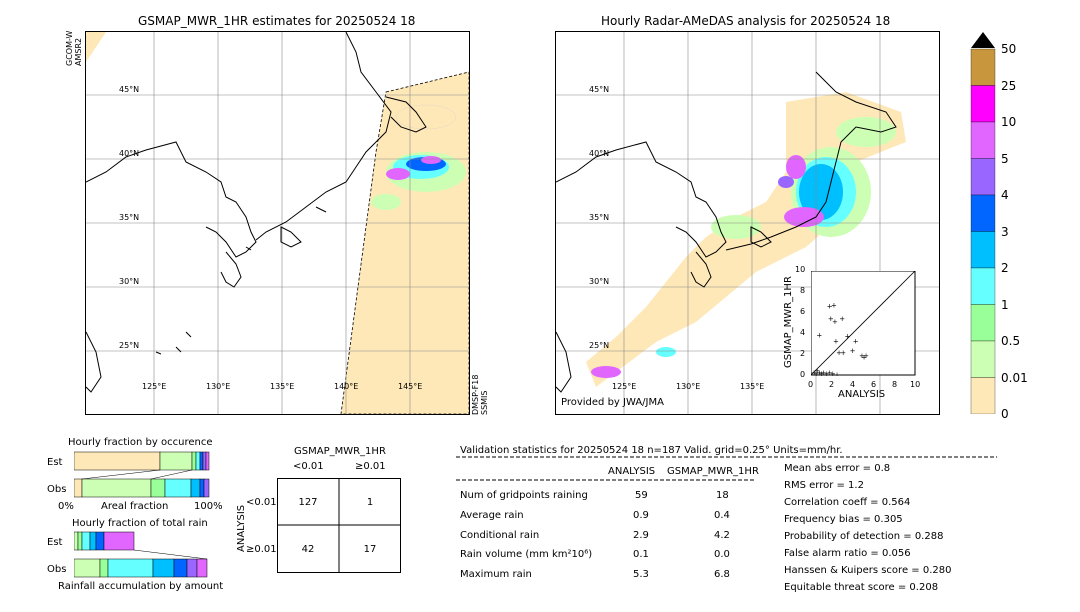  What do you see at coordinates (69, 48) in the screenshot?
I see `sat-label-top: GCOM-W` at bounding box center [69, 48].